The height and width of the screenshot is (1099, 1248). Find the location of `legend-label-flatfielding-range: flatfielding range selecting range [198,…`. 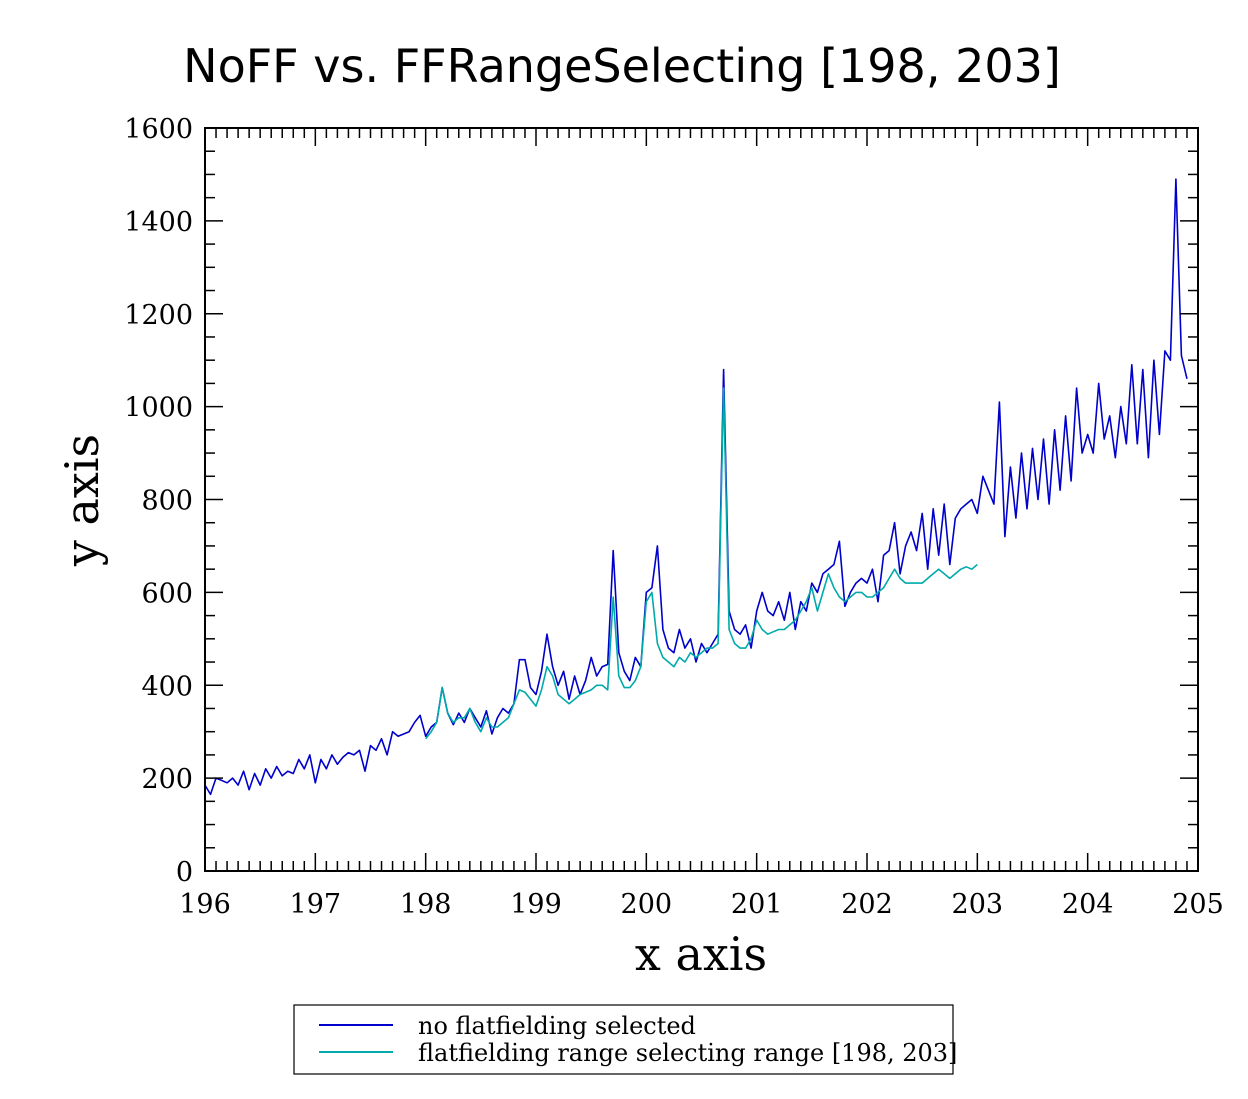

legend-label-flatfielding-range: flatfielding range selecting range [198,… is located at coordinates (687, 1053).